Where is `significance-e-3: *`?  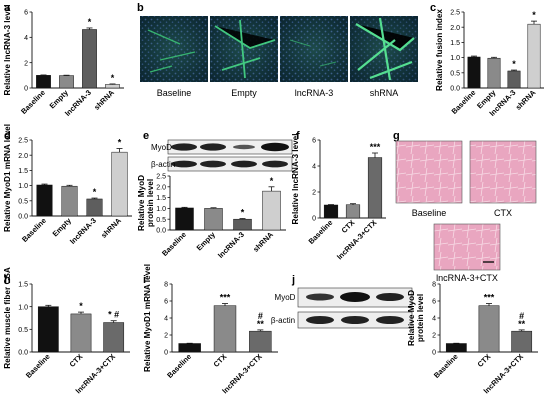 significance-e-3: * is located at coordinates (272, 181).